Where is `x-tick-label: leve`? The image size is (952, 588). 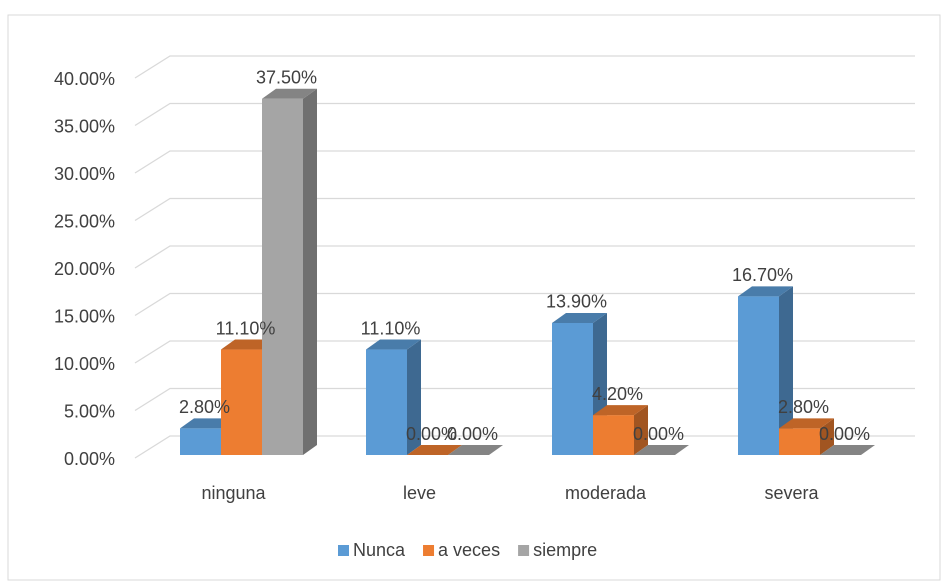 x-tick-label: leve is located at coordinates (419, 493).